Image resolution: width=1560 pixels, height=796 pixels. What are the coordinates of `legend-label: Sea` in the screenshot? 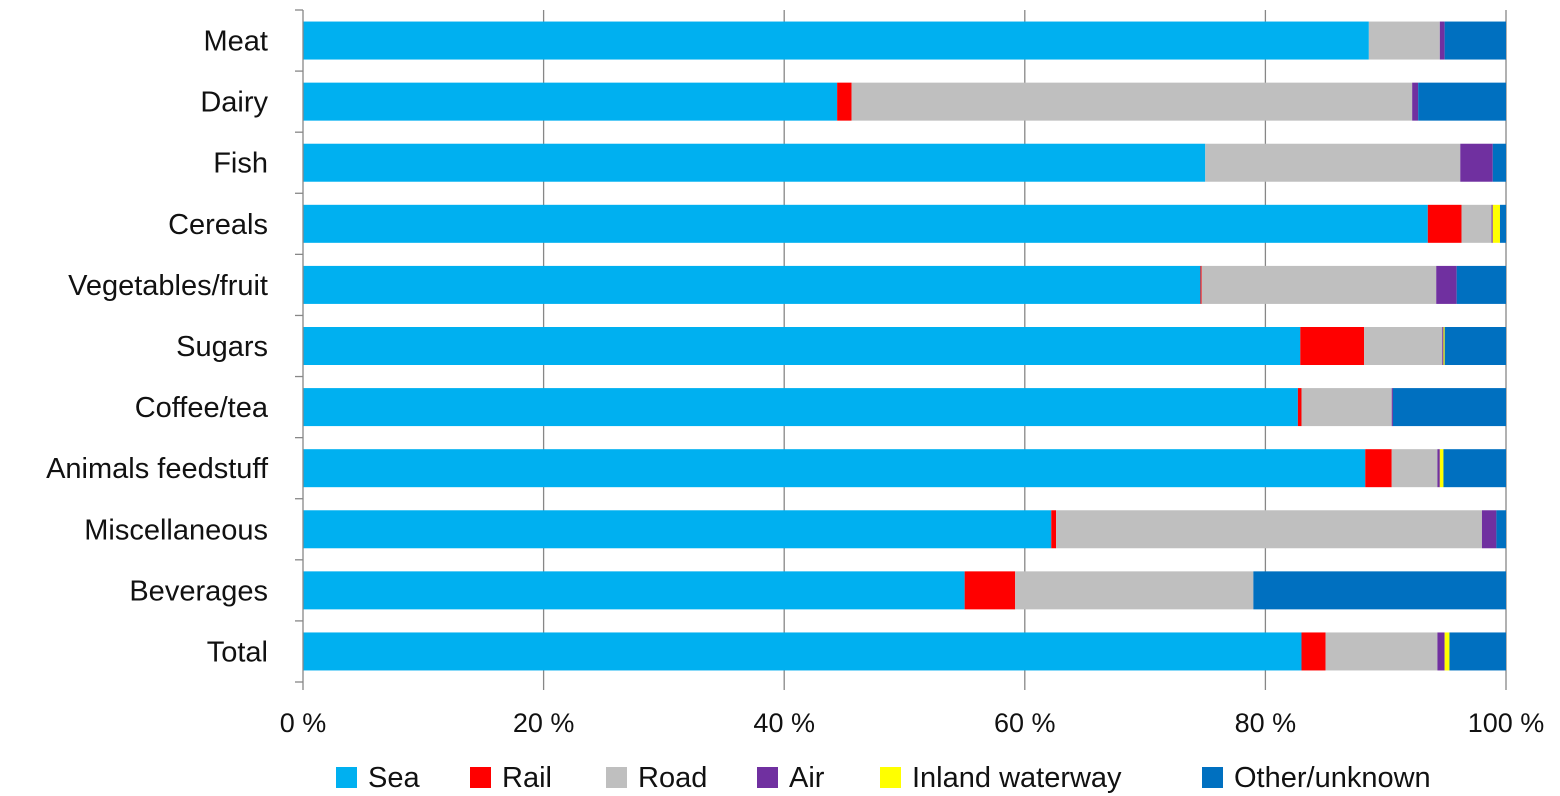 It's located at (394, 778).